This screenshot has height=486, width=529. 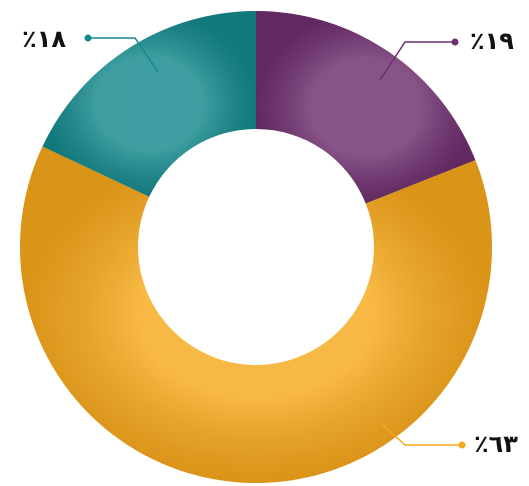 I want to click on value-label: ٪٦٣, so click(x=496, y=444).